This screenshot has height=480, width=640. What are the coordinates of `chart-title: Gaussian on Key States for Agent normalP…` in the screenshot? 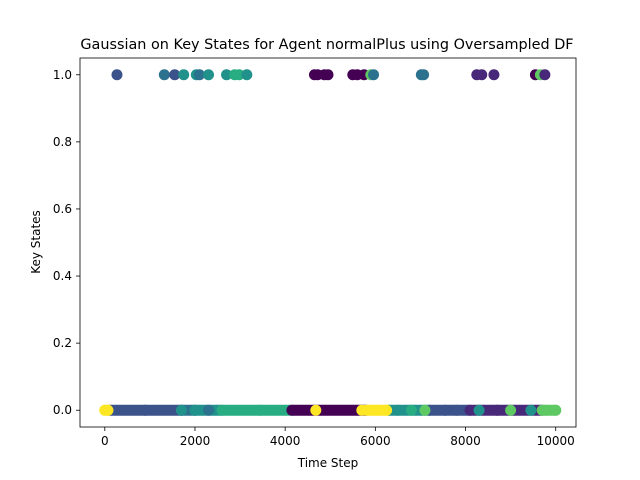 It's located at (326, 45).